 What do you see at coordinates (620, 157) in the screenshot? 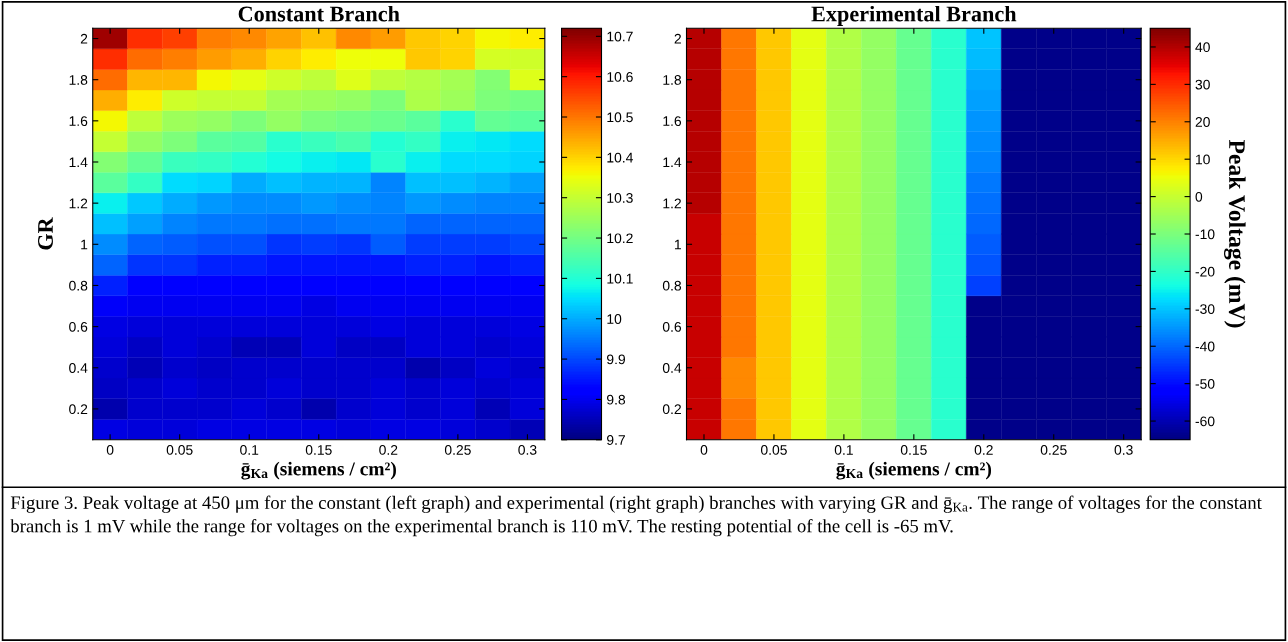
I see `color-bar-label: 10.4` at bounding box center [620, 157].